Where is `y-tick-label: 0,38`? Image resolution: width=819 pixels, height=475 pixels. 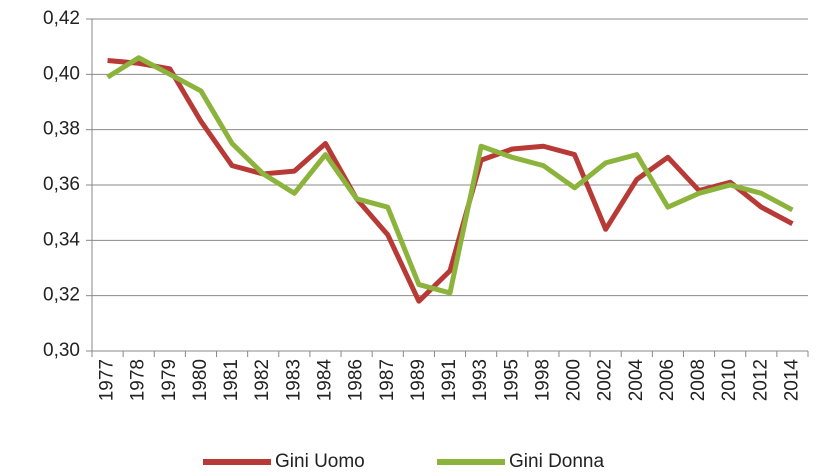 y-tick-label: 0,38 is located at coordinates (61, 129).